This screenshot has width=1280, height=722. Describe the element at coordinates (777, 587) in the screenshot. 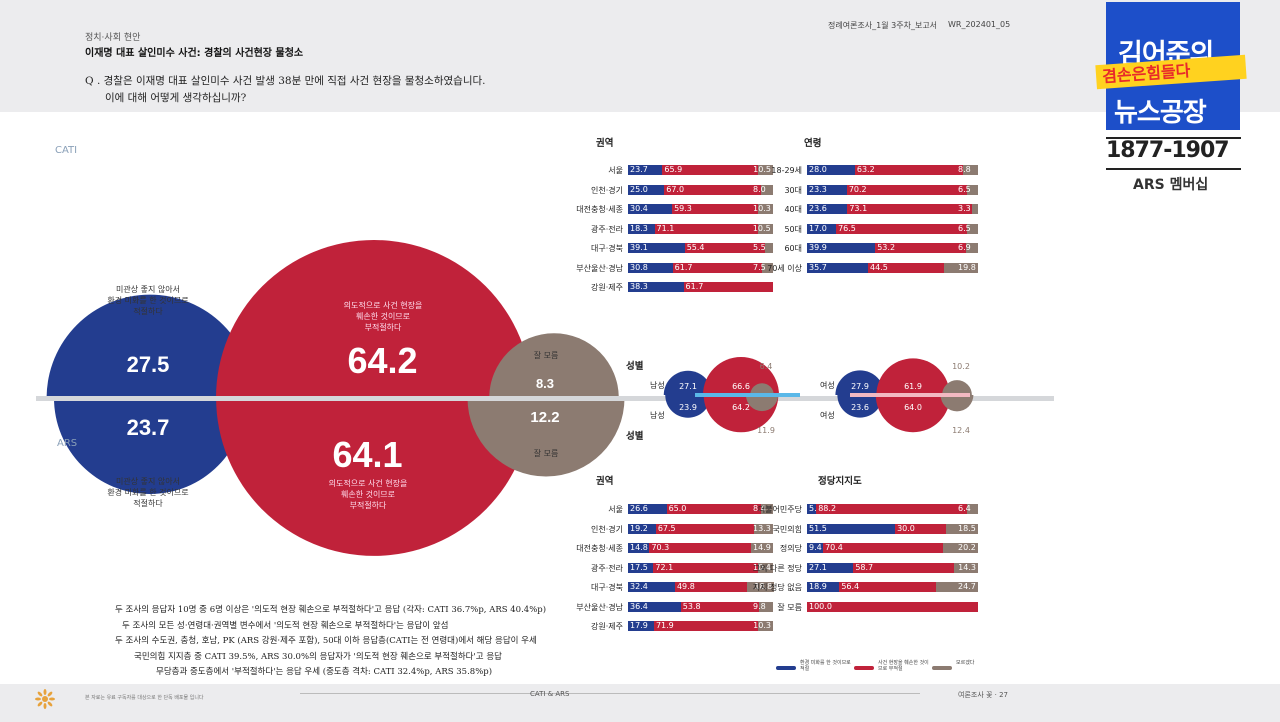

I see `party-ars-row-label: 지지 정당 없음` at that location.